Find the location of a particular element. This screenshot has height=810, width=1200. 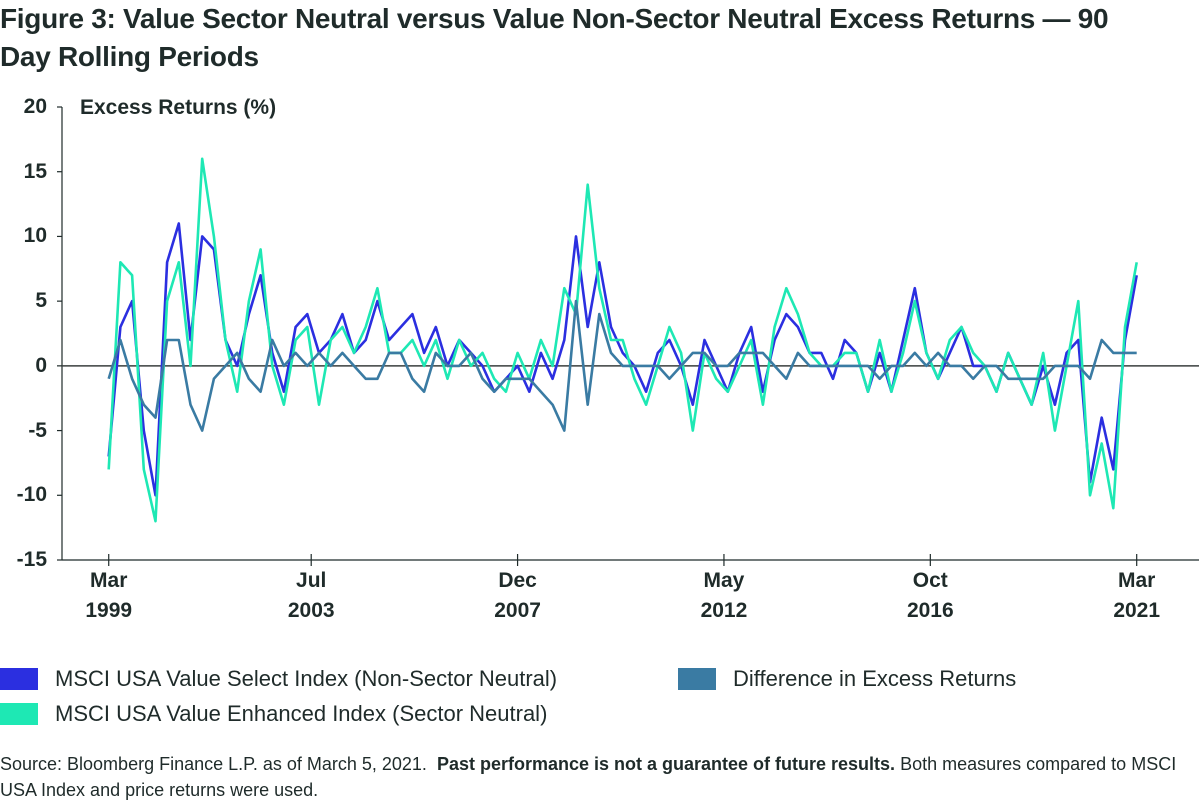

x-tick-label: Oct 2016 is located at coordinates (930, 595).